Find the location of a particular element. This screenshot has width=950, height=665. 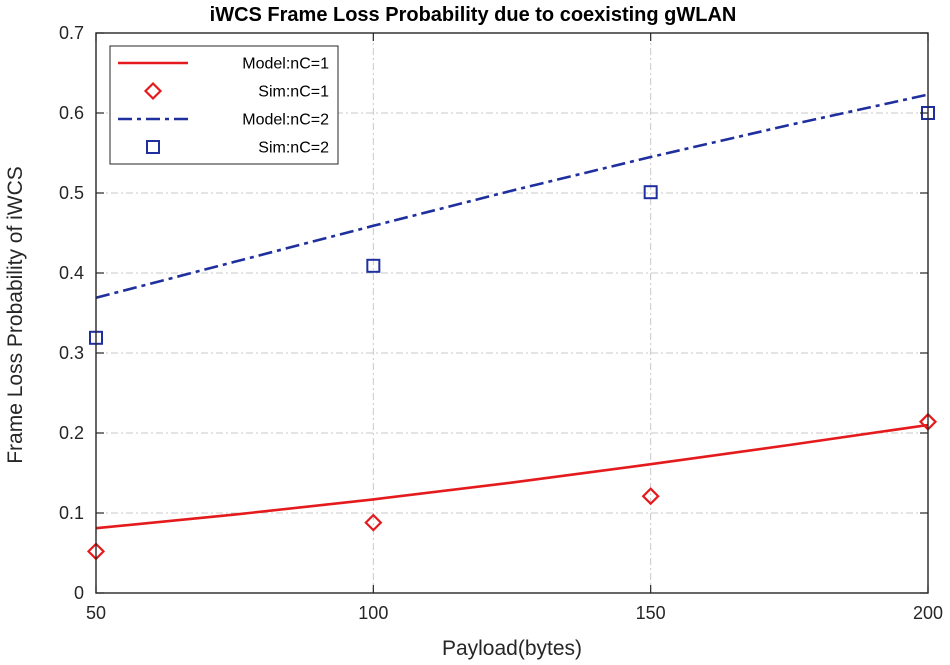

y-tick-label: 0.7 is located at coordinates (71, 33).